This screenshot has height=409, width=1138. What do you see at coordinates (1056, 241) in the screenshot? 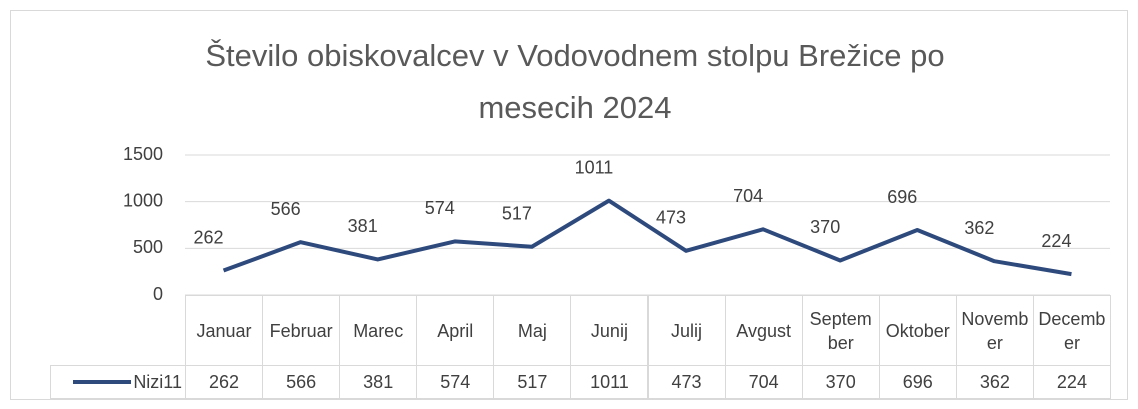
I see `data-label: 224` at bounding box center [1056, 241].